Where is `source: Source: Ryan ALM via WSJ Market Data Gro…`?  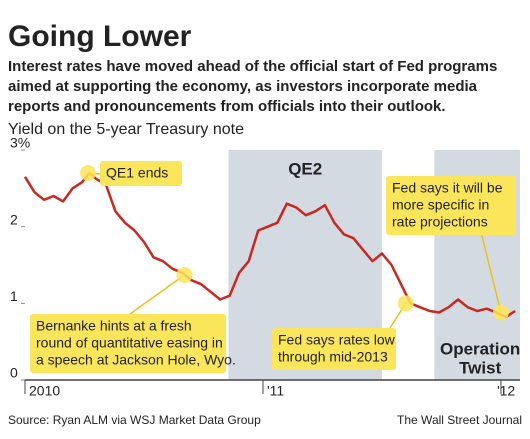 source: Source: Ryan ALM via WSJ Market Data Gro… is located at coordinates (134, 420).